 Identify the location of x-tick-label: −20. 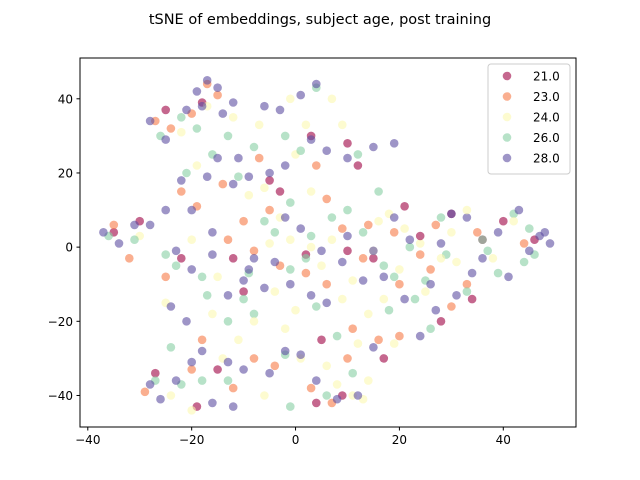
(191, 440).